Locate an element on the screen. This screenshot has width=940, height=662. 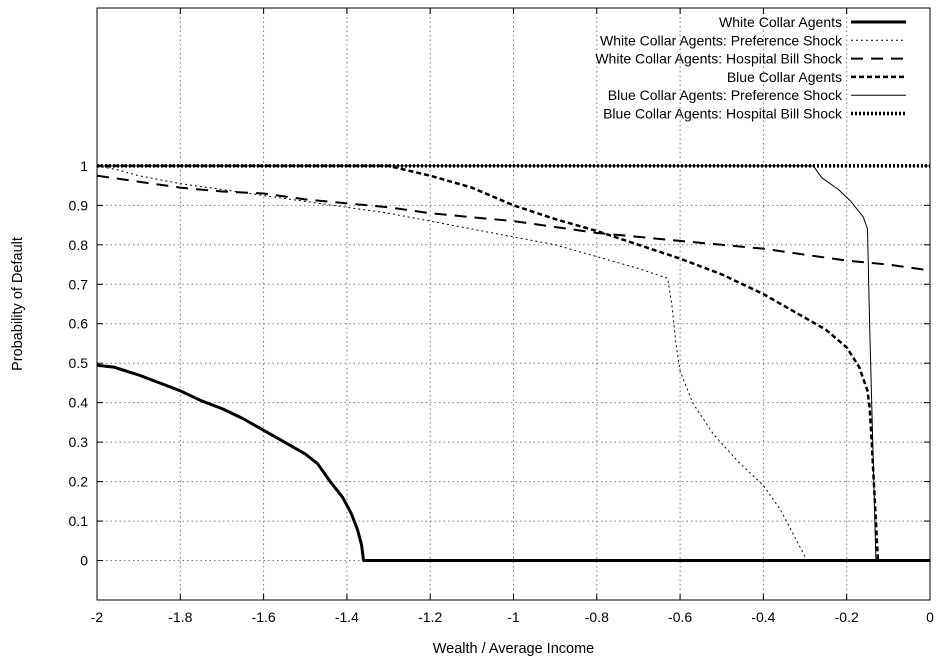
y-tick-label: 0.1 is located at coordinates (79, 521).